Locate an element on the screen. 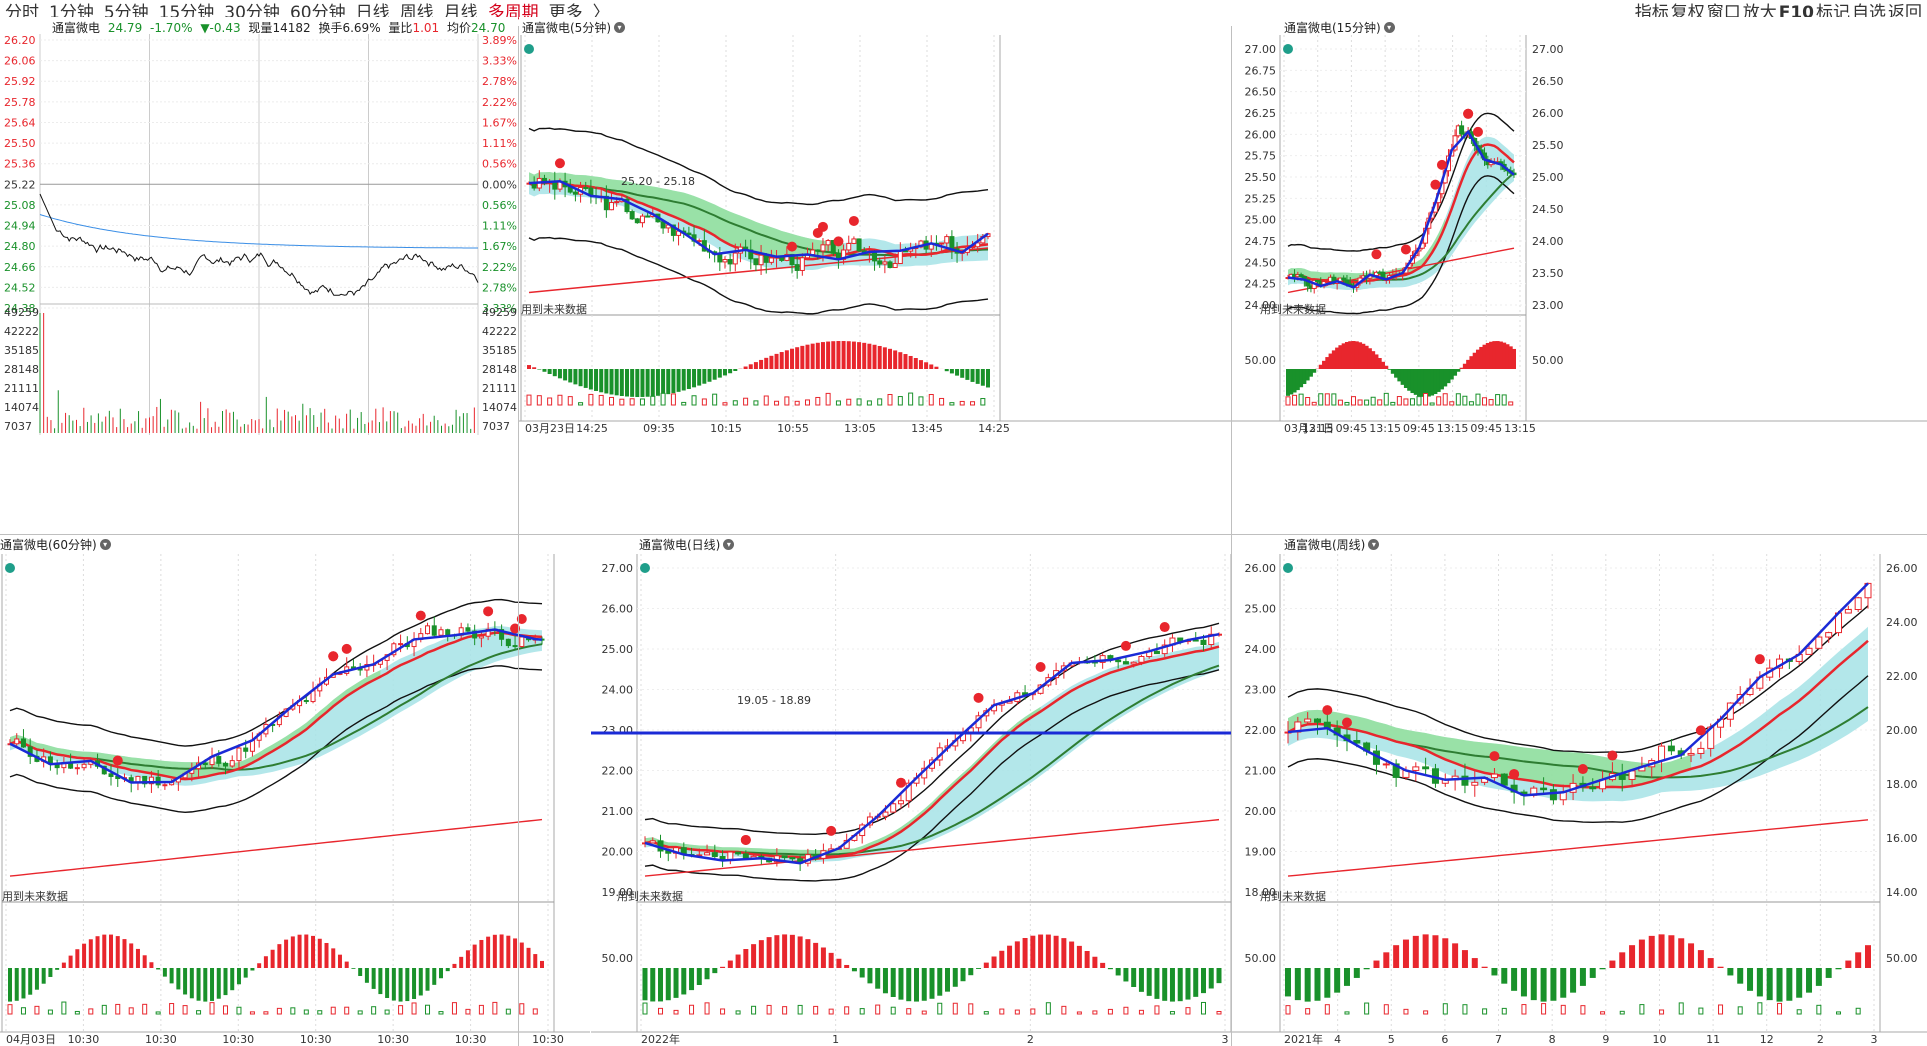 Image resolution: width=1927 pixels, height=1046 pixels. cloud-band-green is located at coordinates (686, 215).